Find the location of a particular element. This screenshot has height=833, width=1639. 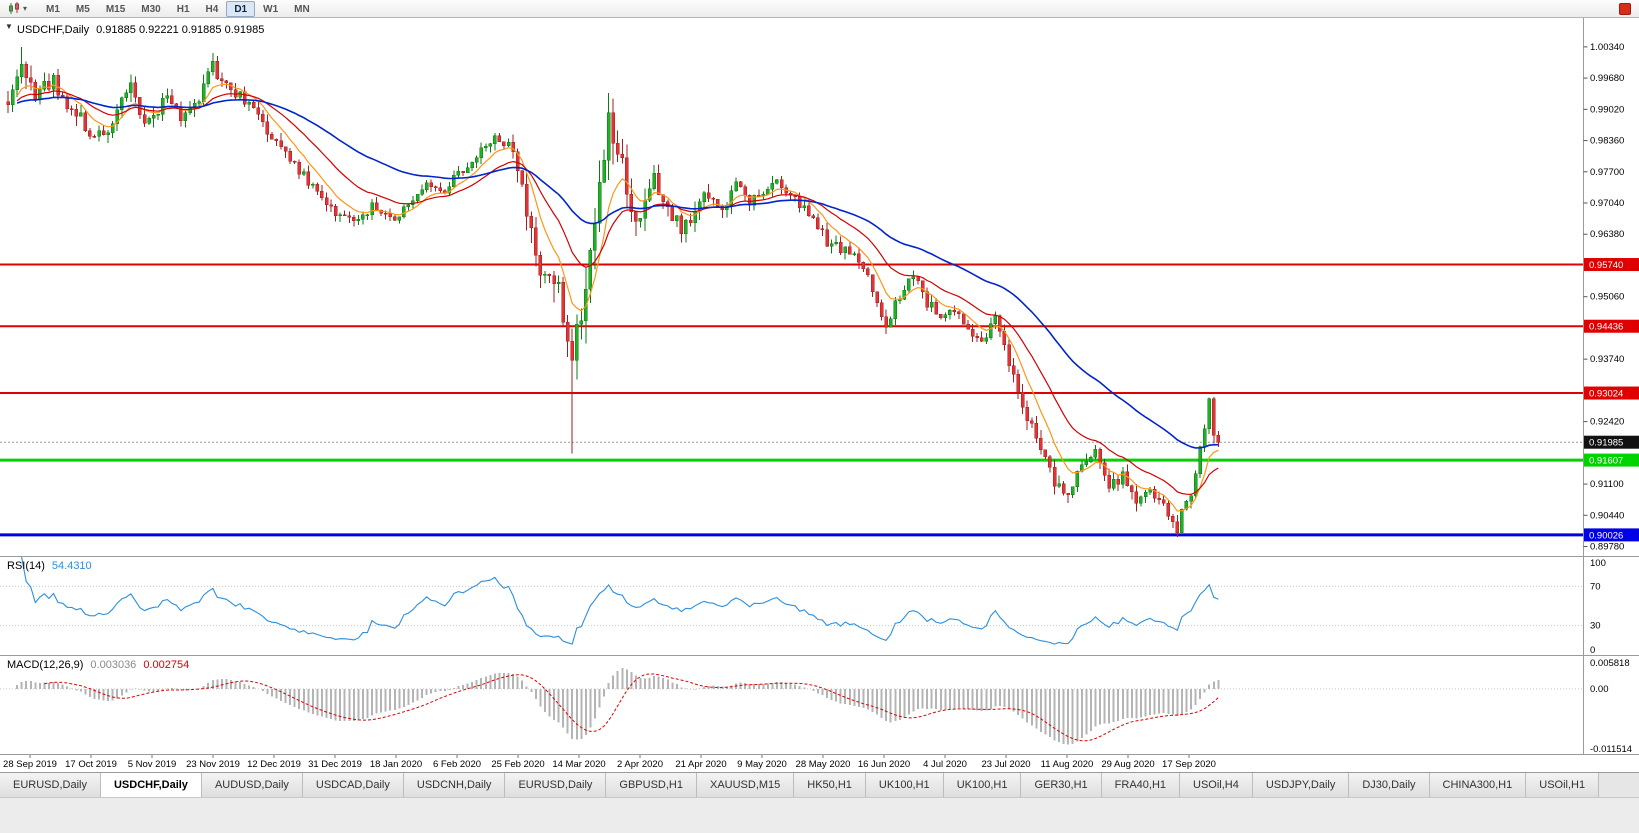

chart-tab-USDJPY-Daily: USDJPY,Daily is located at coordinates (1301, 785).